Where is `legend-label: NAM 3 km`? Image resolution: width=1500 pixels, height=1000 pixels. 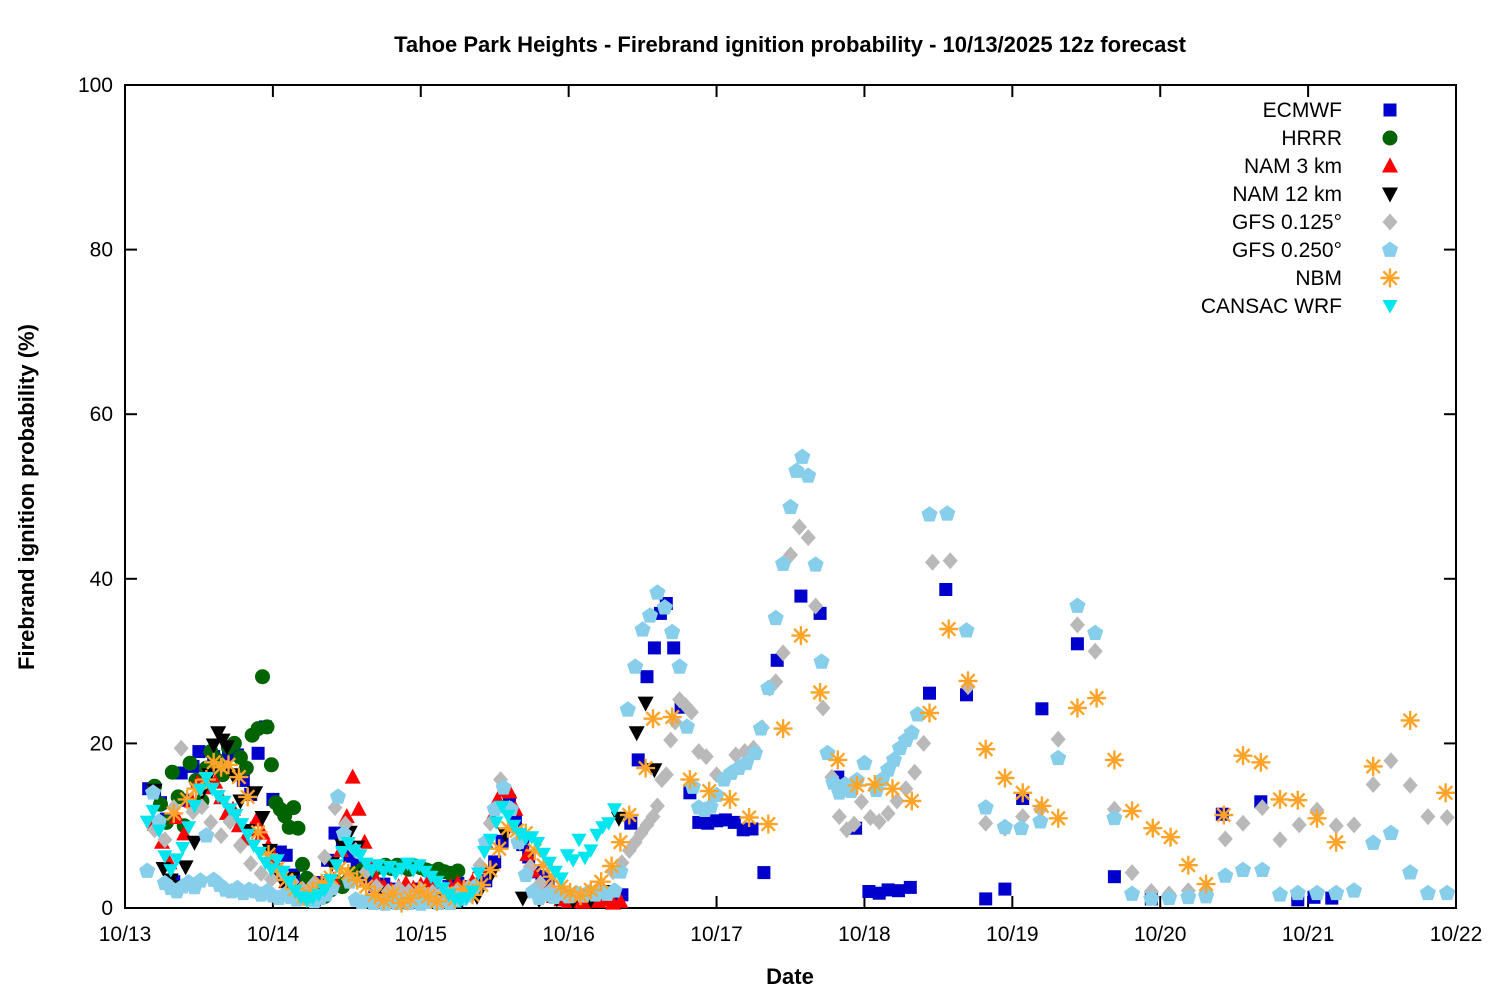 legend-label: NAM 3 km is located at coordinates (1293, 166).